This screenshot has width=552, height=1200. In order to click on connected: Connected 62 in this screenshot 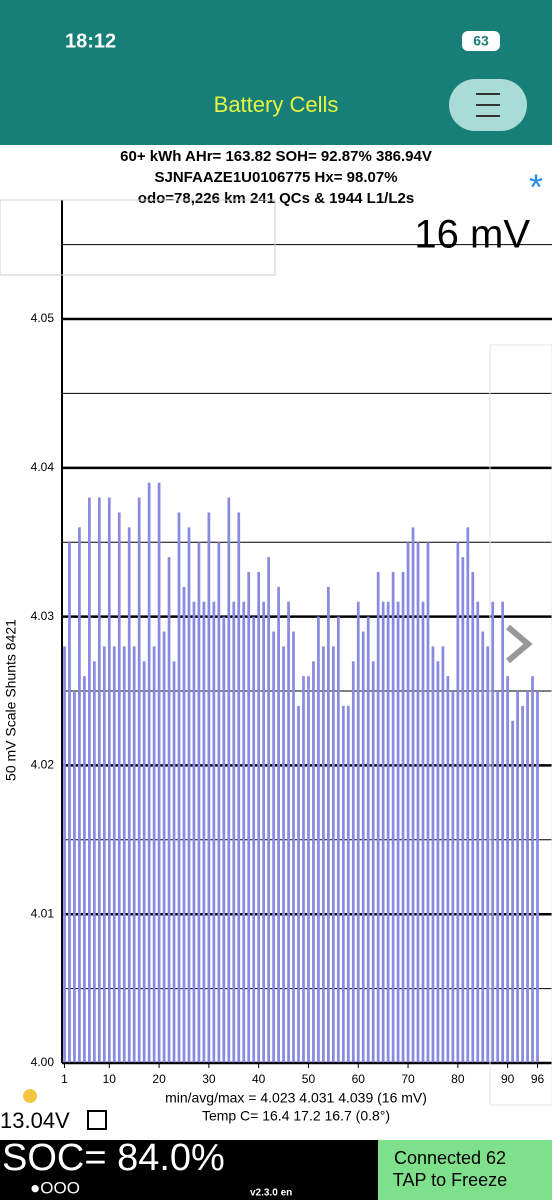, I will do `click(450, 1158)`.